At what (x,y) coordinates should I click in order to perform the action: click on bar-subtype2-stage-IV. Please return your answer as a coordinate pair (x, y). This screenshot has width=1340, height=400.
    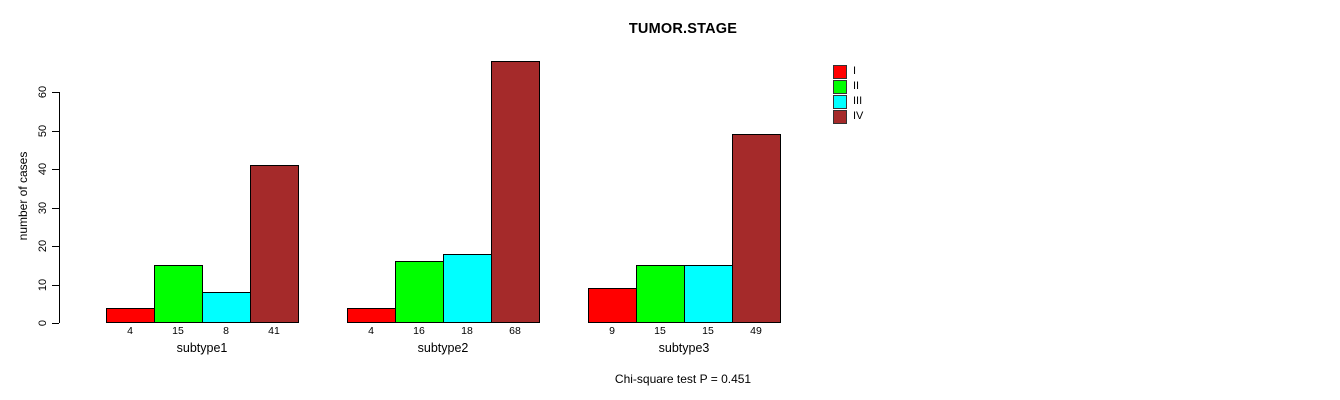
    Looking at the image, I should click on (515, 192).